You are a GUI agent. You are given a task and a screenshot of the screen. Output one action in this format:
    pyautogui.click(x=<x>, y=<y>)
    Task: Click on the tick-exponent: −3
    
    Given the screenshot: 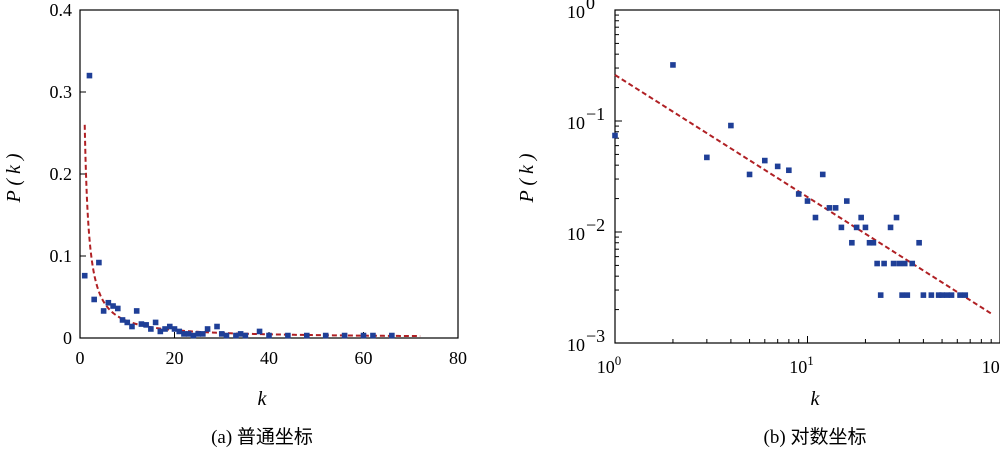 What is the action you would take?
    pyautogui.click(x=595, y=336)
    